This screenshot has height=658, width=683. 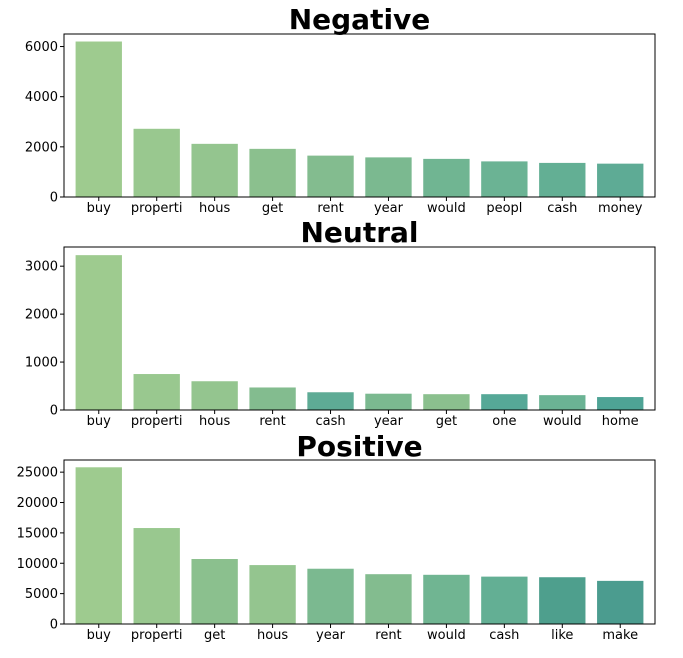 I want to click on y-tick-label: 10000, so click(x=37, y=564).